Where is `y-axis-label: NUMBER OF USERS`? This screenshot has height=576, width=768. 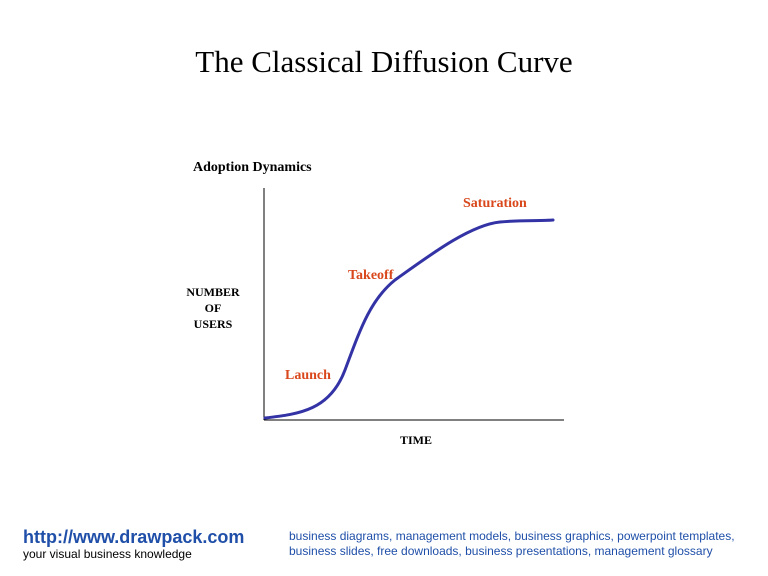
y-axis-label: NUMBER OF USERS is located at coordinates (213, 308).